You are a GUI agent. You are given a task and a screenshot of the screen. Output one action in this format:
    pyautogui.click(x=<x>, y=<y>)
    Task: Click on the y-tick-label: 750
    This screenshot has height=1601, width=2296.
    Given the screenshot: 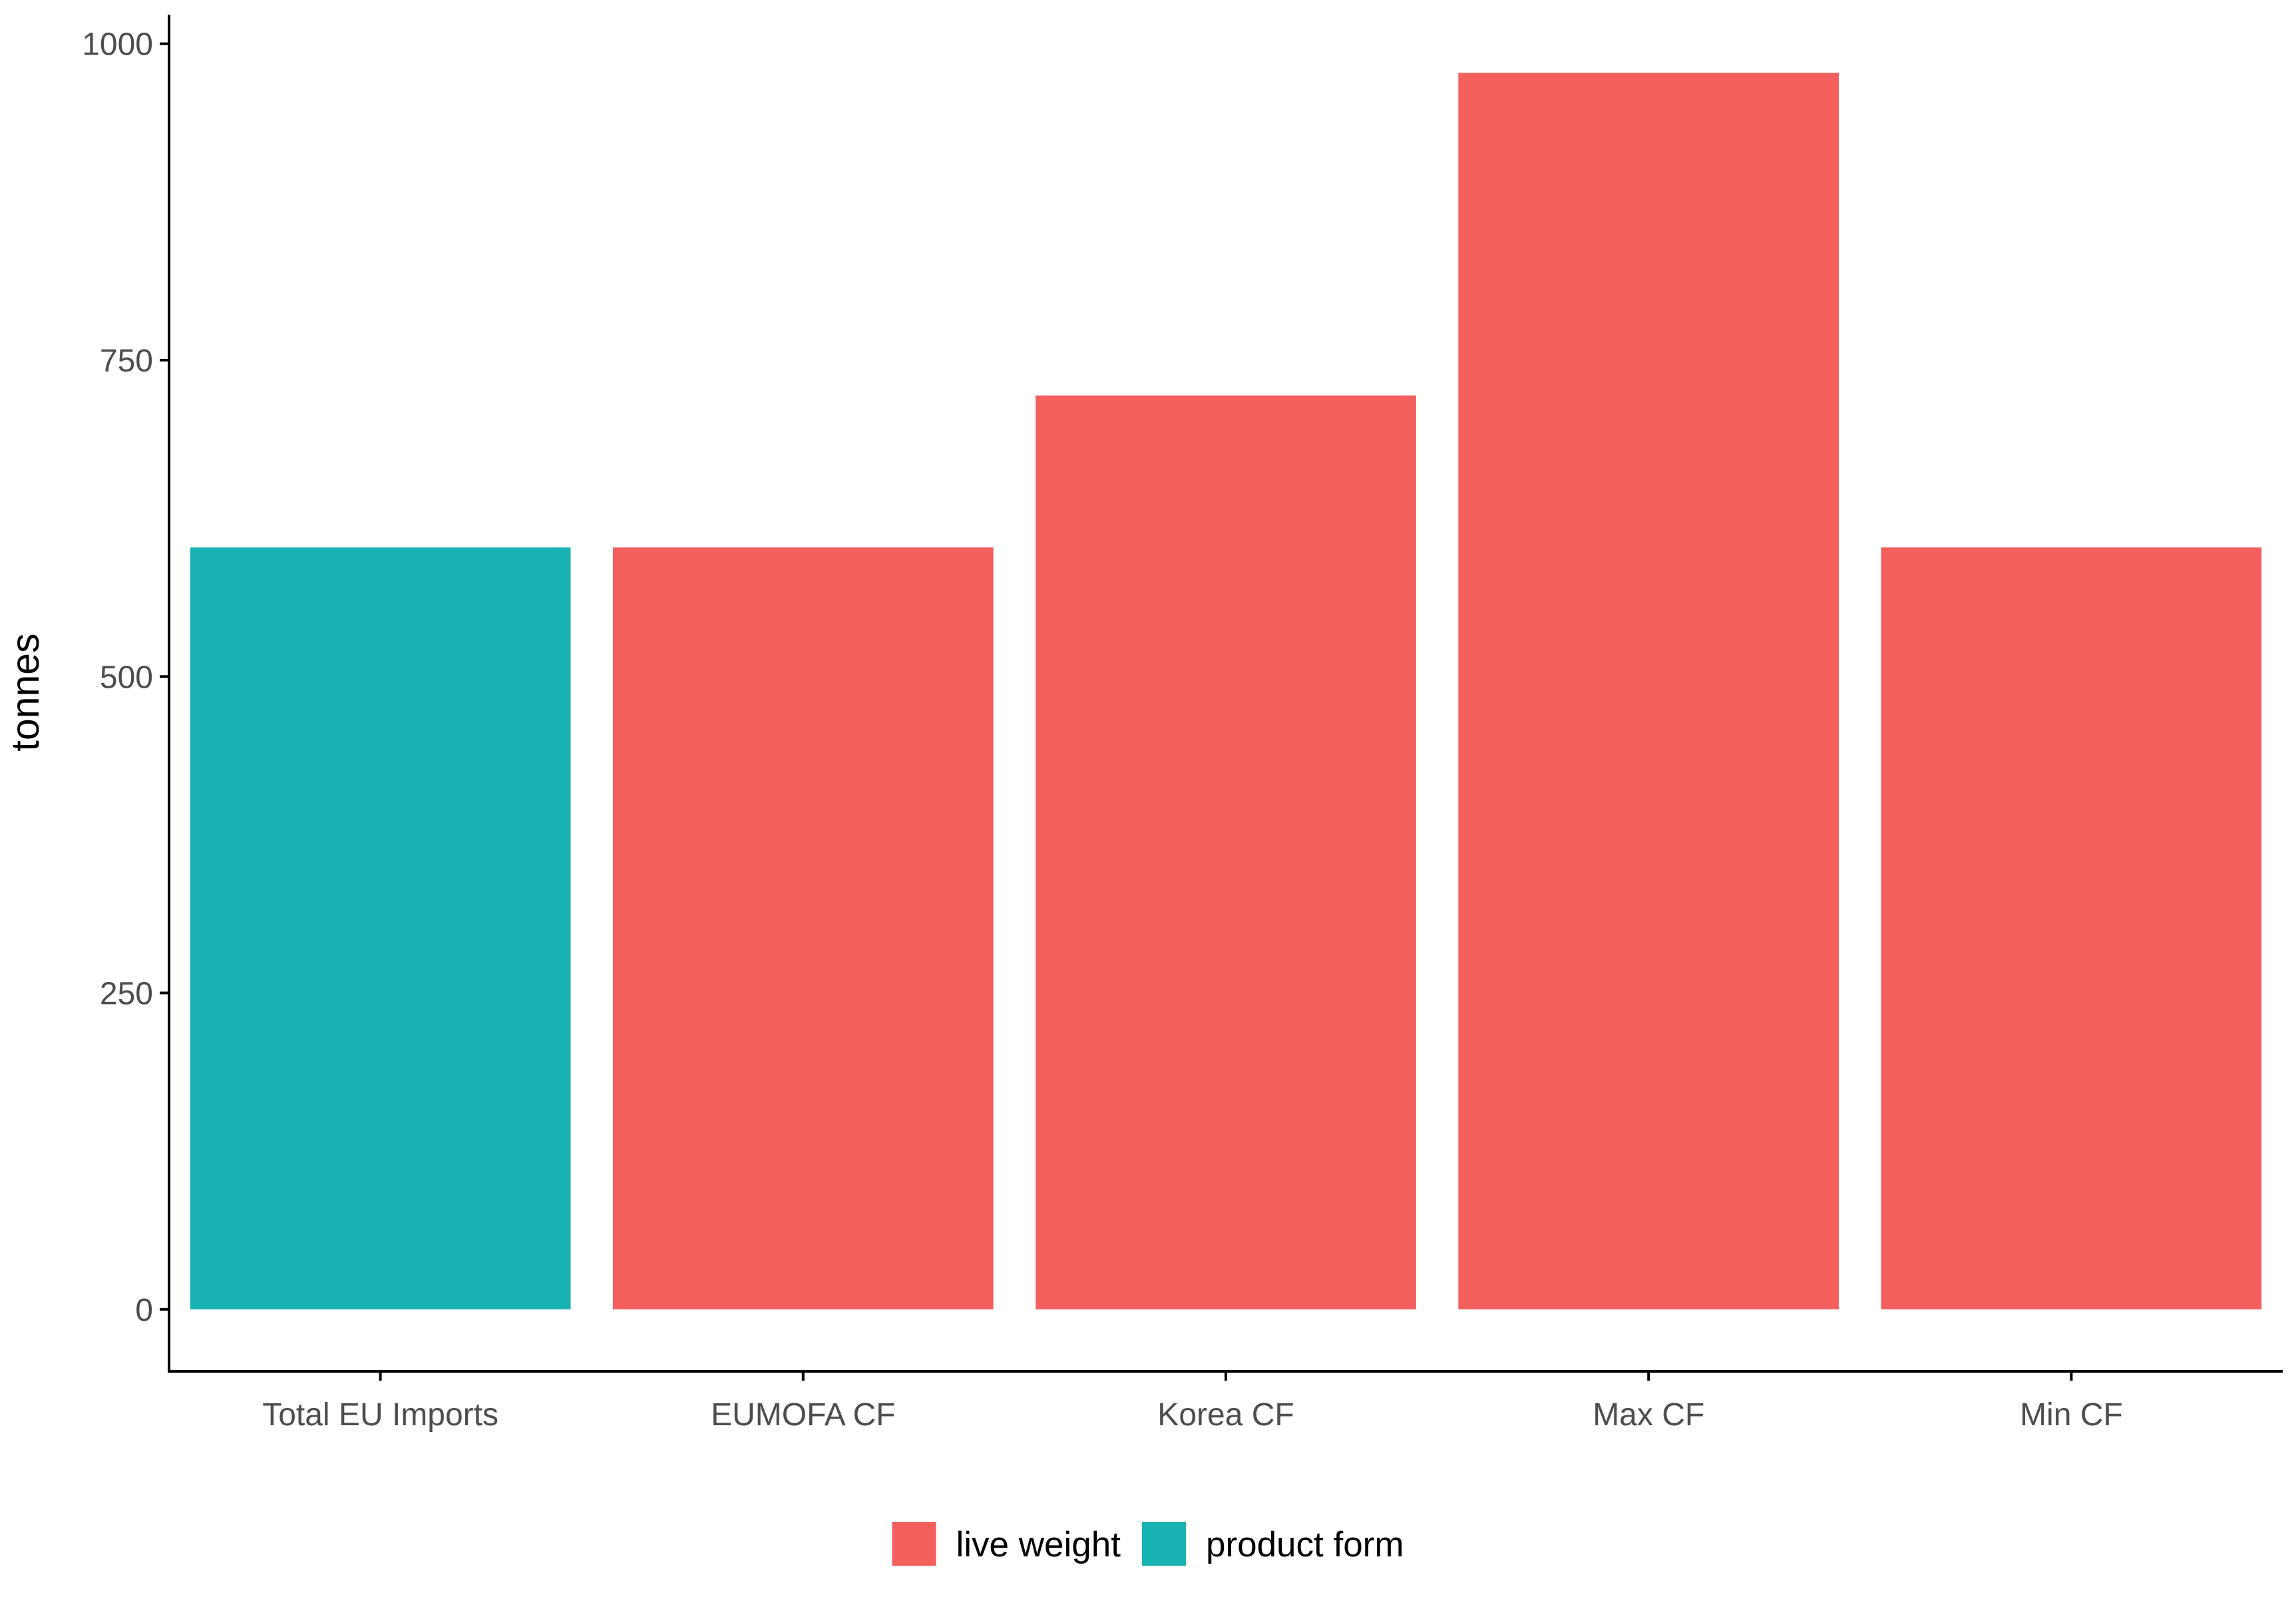 What is the action you would take?
    pyautogui.click(x=126, y=361)
    